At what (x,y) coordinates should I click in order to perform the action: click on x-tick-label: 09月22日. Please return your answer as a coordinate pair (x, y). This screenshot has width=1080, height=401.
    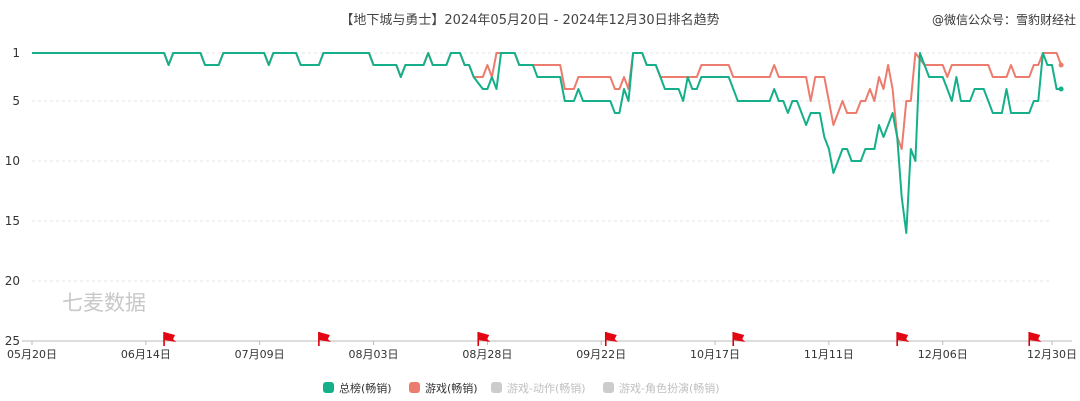
    Looking at the image, I should click on (601, 354).